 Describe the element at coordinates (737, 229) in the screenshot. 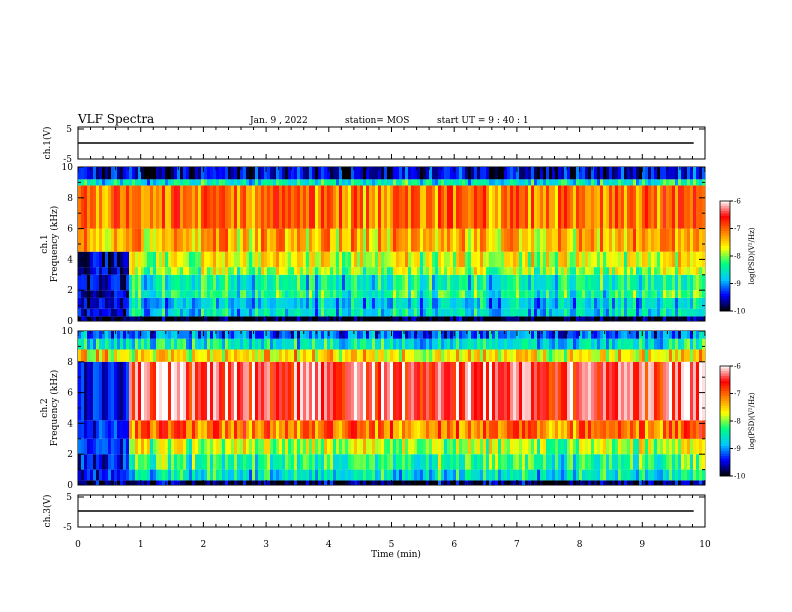

I see `colorbar-tick-label: -7` at that location.